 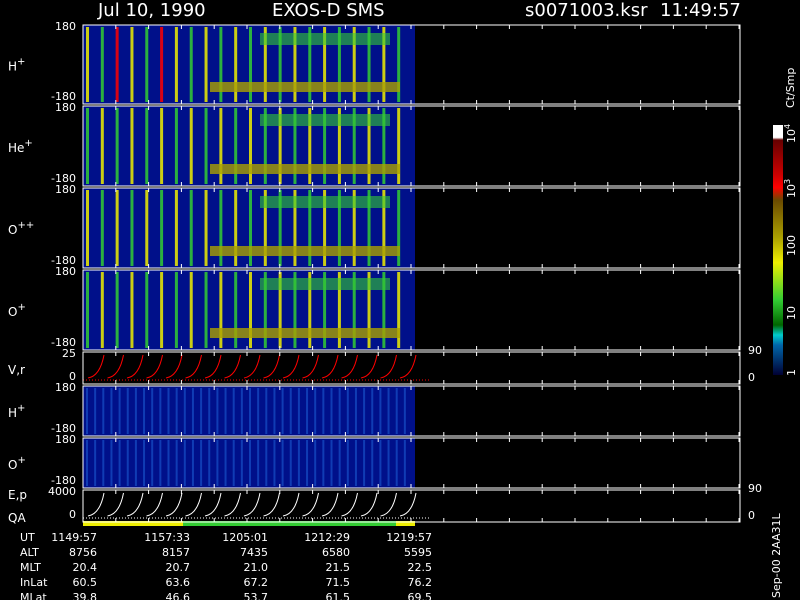 What do you see at coordinates (245, 537) in the screenshot?
I see `orbit-value: 1205:01` at bounding box center [245, 537].